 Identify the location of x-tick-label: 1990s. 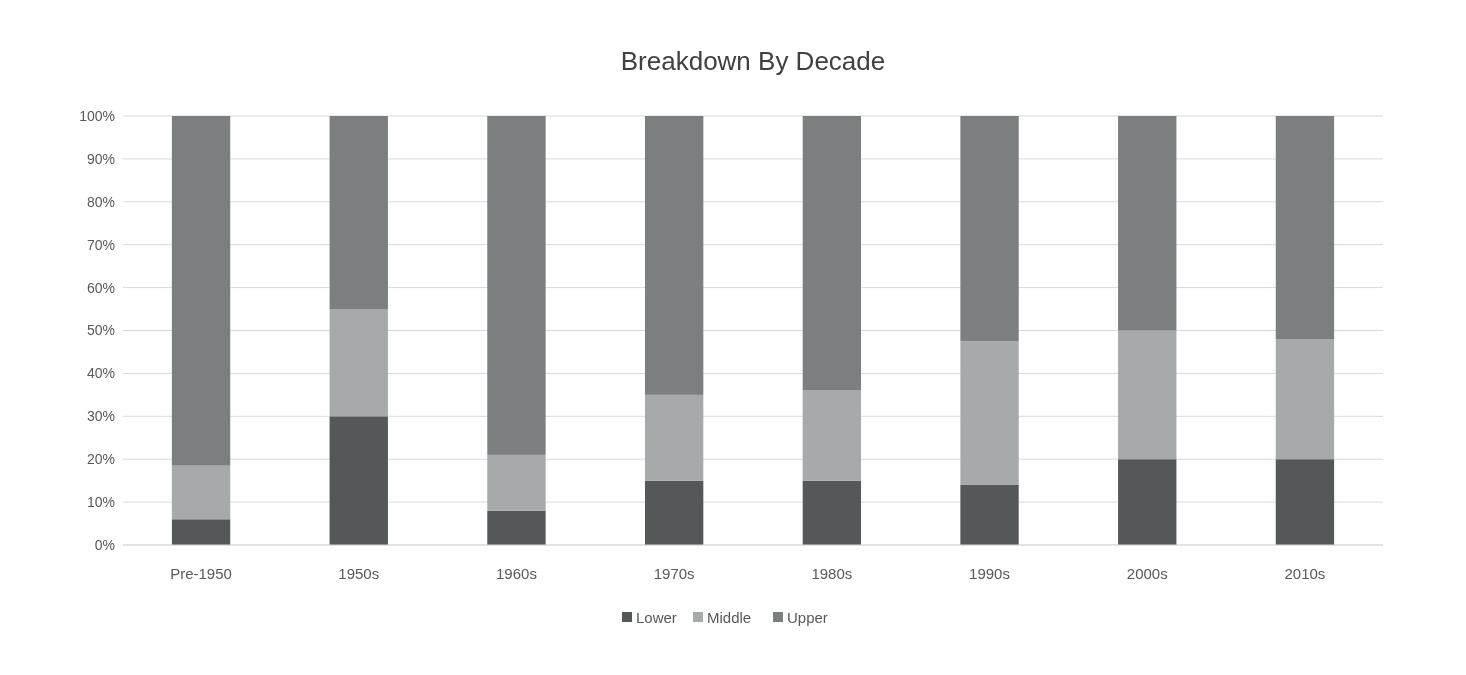
(989, 573).